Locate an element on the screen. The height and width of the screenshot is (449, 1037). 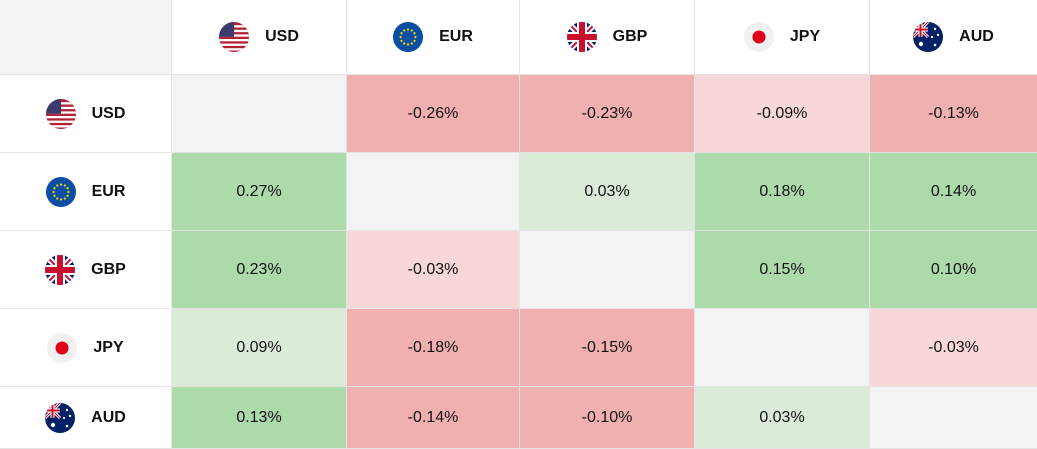
matrix-cell: 0.18% is located at coordinates (782, 192).